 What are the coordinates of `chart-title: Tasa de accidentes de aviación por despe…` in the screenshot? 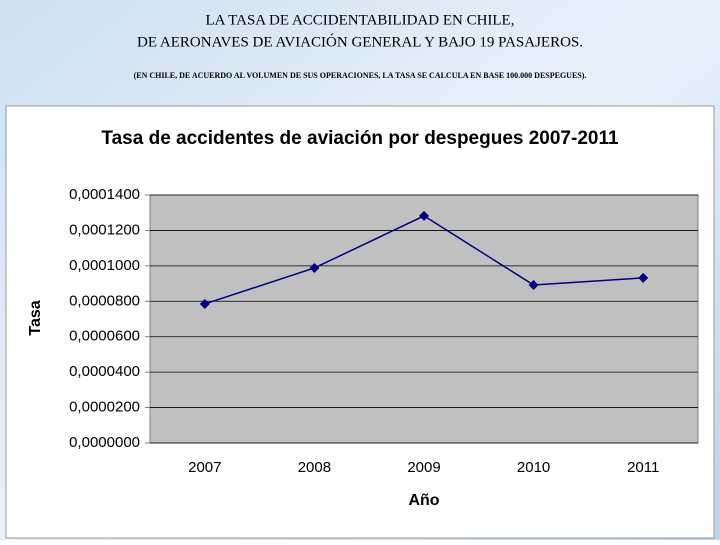 It's located at (360, 138).